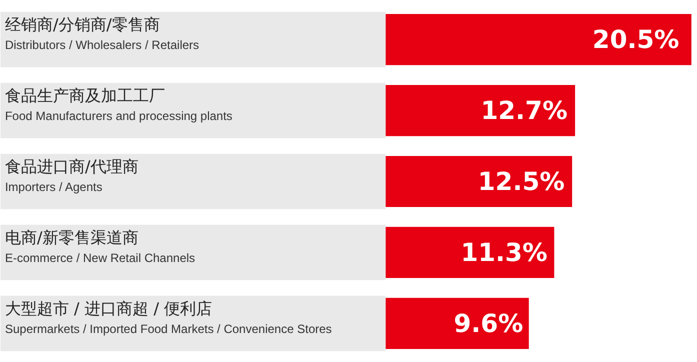  What do you see at coordinates (504, 252) in the screenshot?
I see `data-label: 11.3%` at bounding box center [504, 252].